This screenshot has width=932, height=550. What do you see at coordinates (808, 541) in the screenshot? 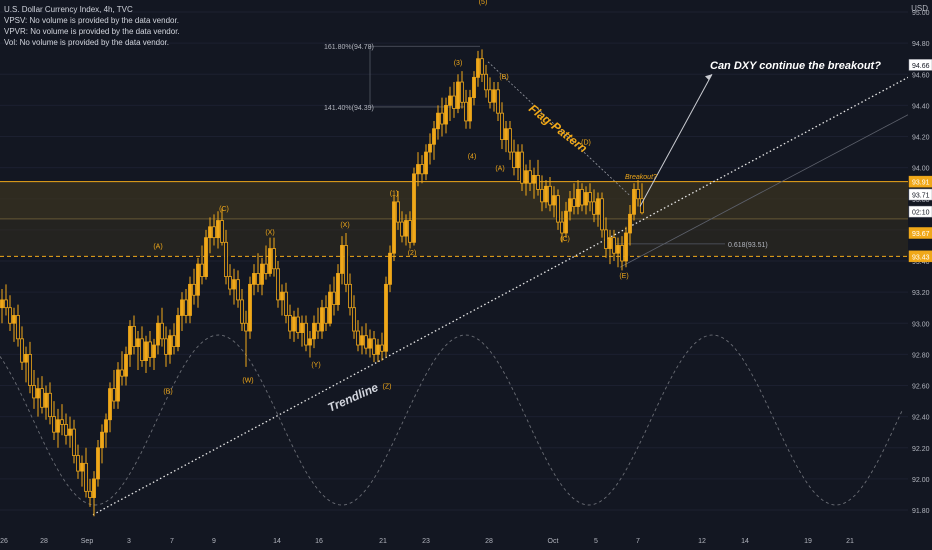
I see `x-tick-label: 19` at bounding box center [808, 541].